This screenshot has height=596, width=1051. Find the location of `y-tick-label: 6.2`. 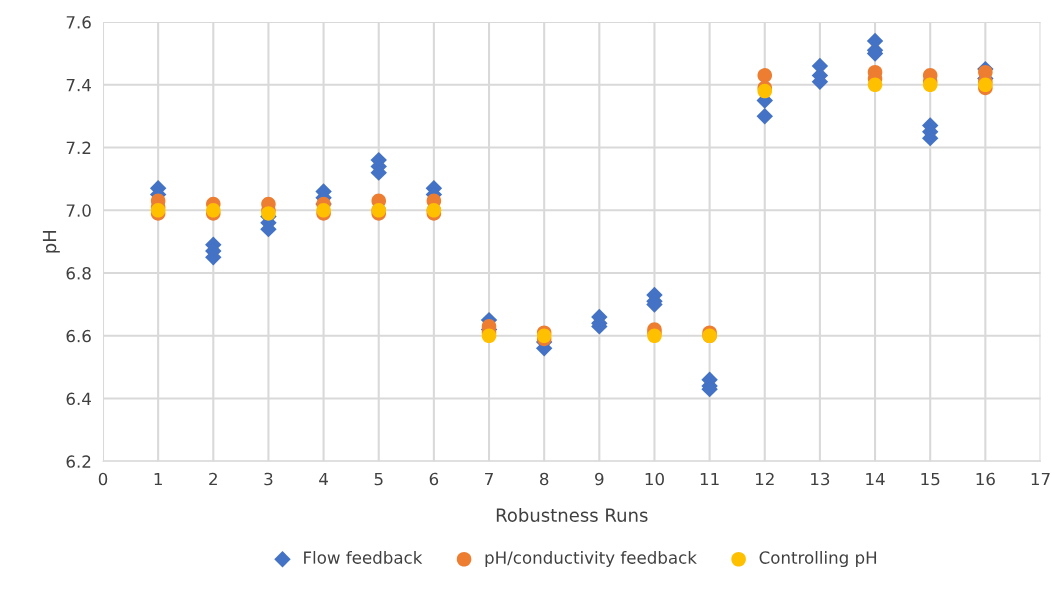

y-tick-label: 6.2 is located at coordinates (78, 461).